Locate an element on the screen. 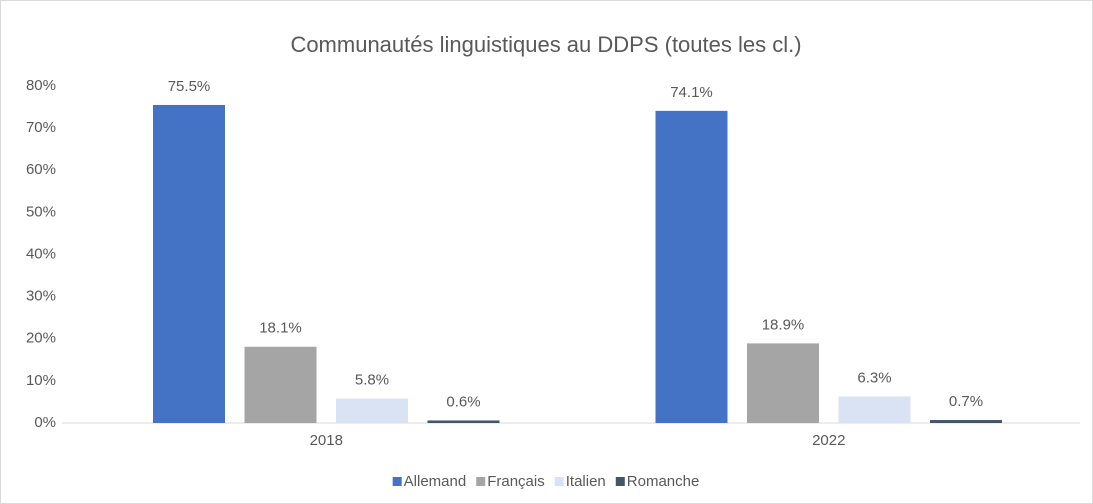  x-tick-label: 2018 is located at coordinates (326, 440).